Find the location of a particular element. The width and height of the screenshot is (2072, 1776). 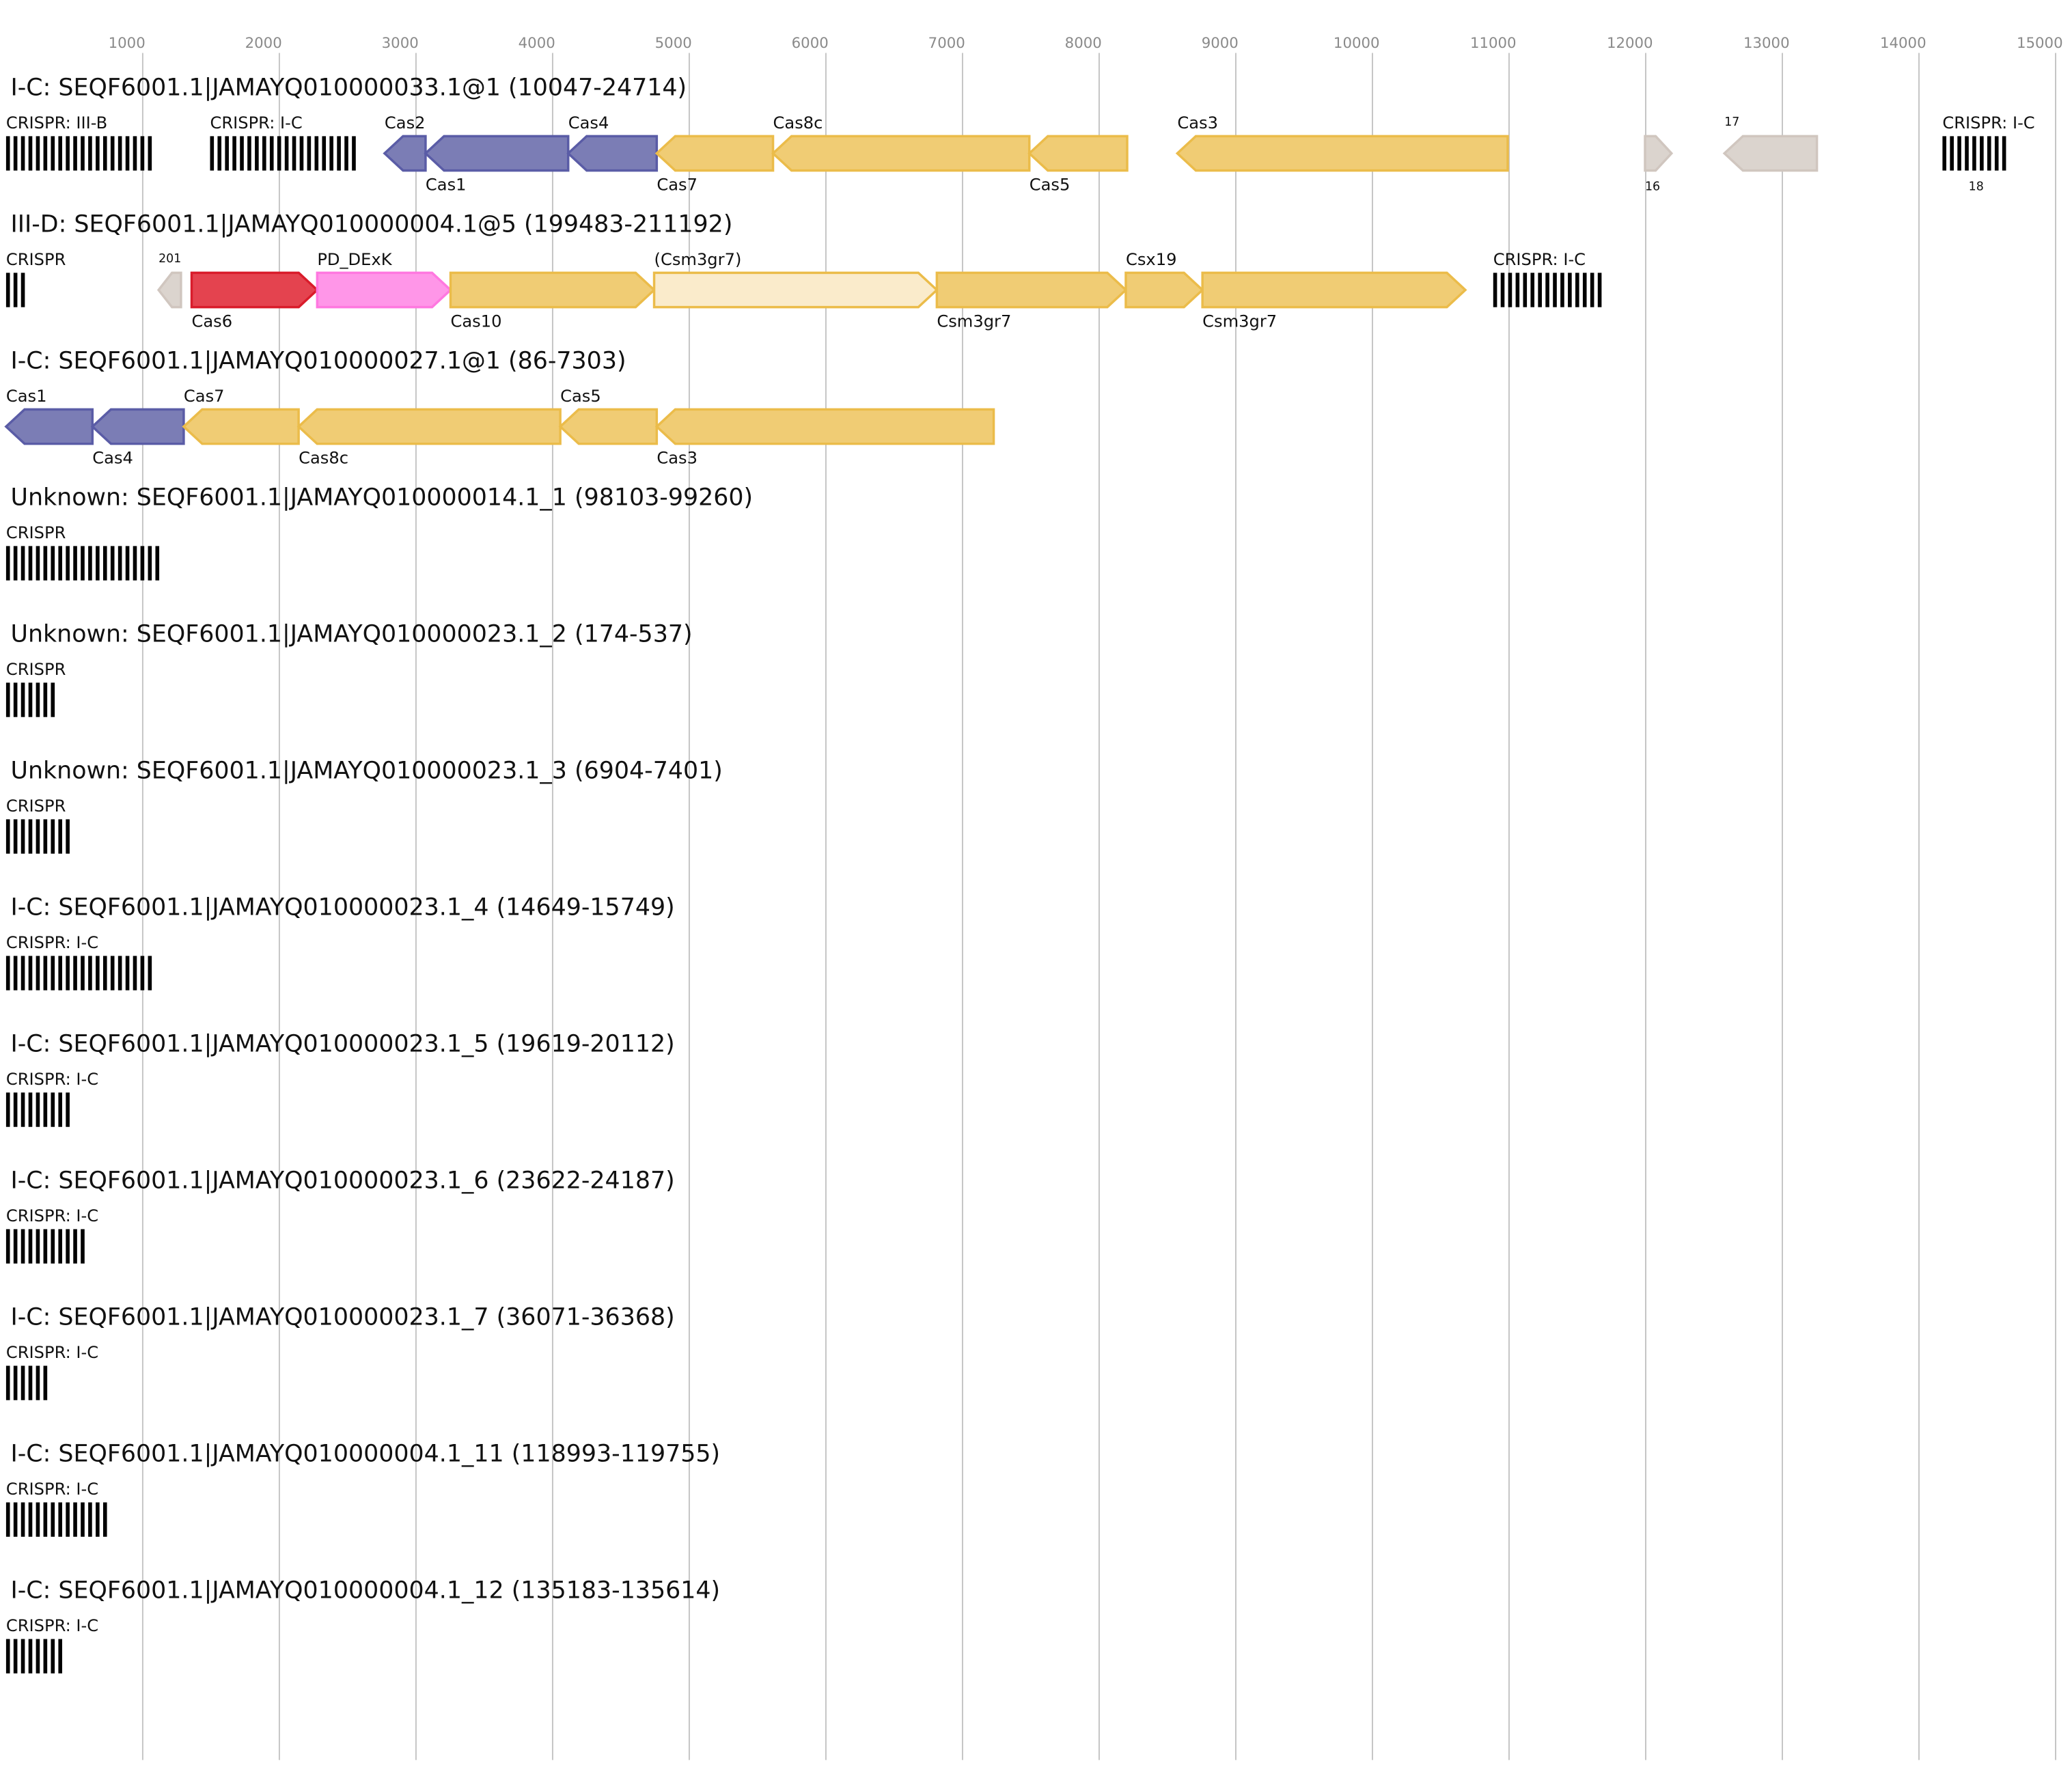

gene-17: 17 is located at coordinates (1770, 143).